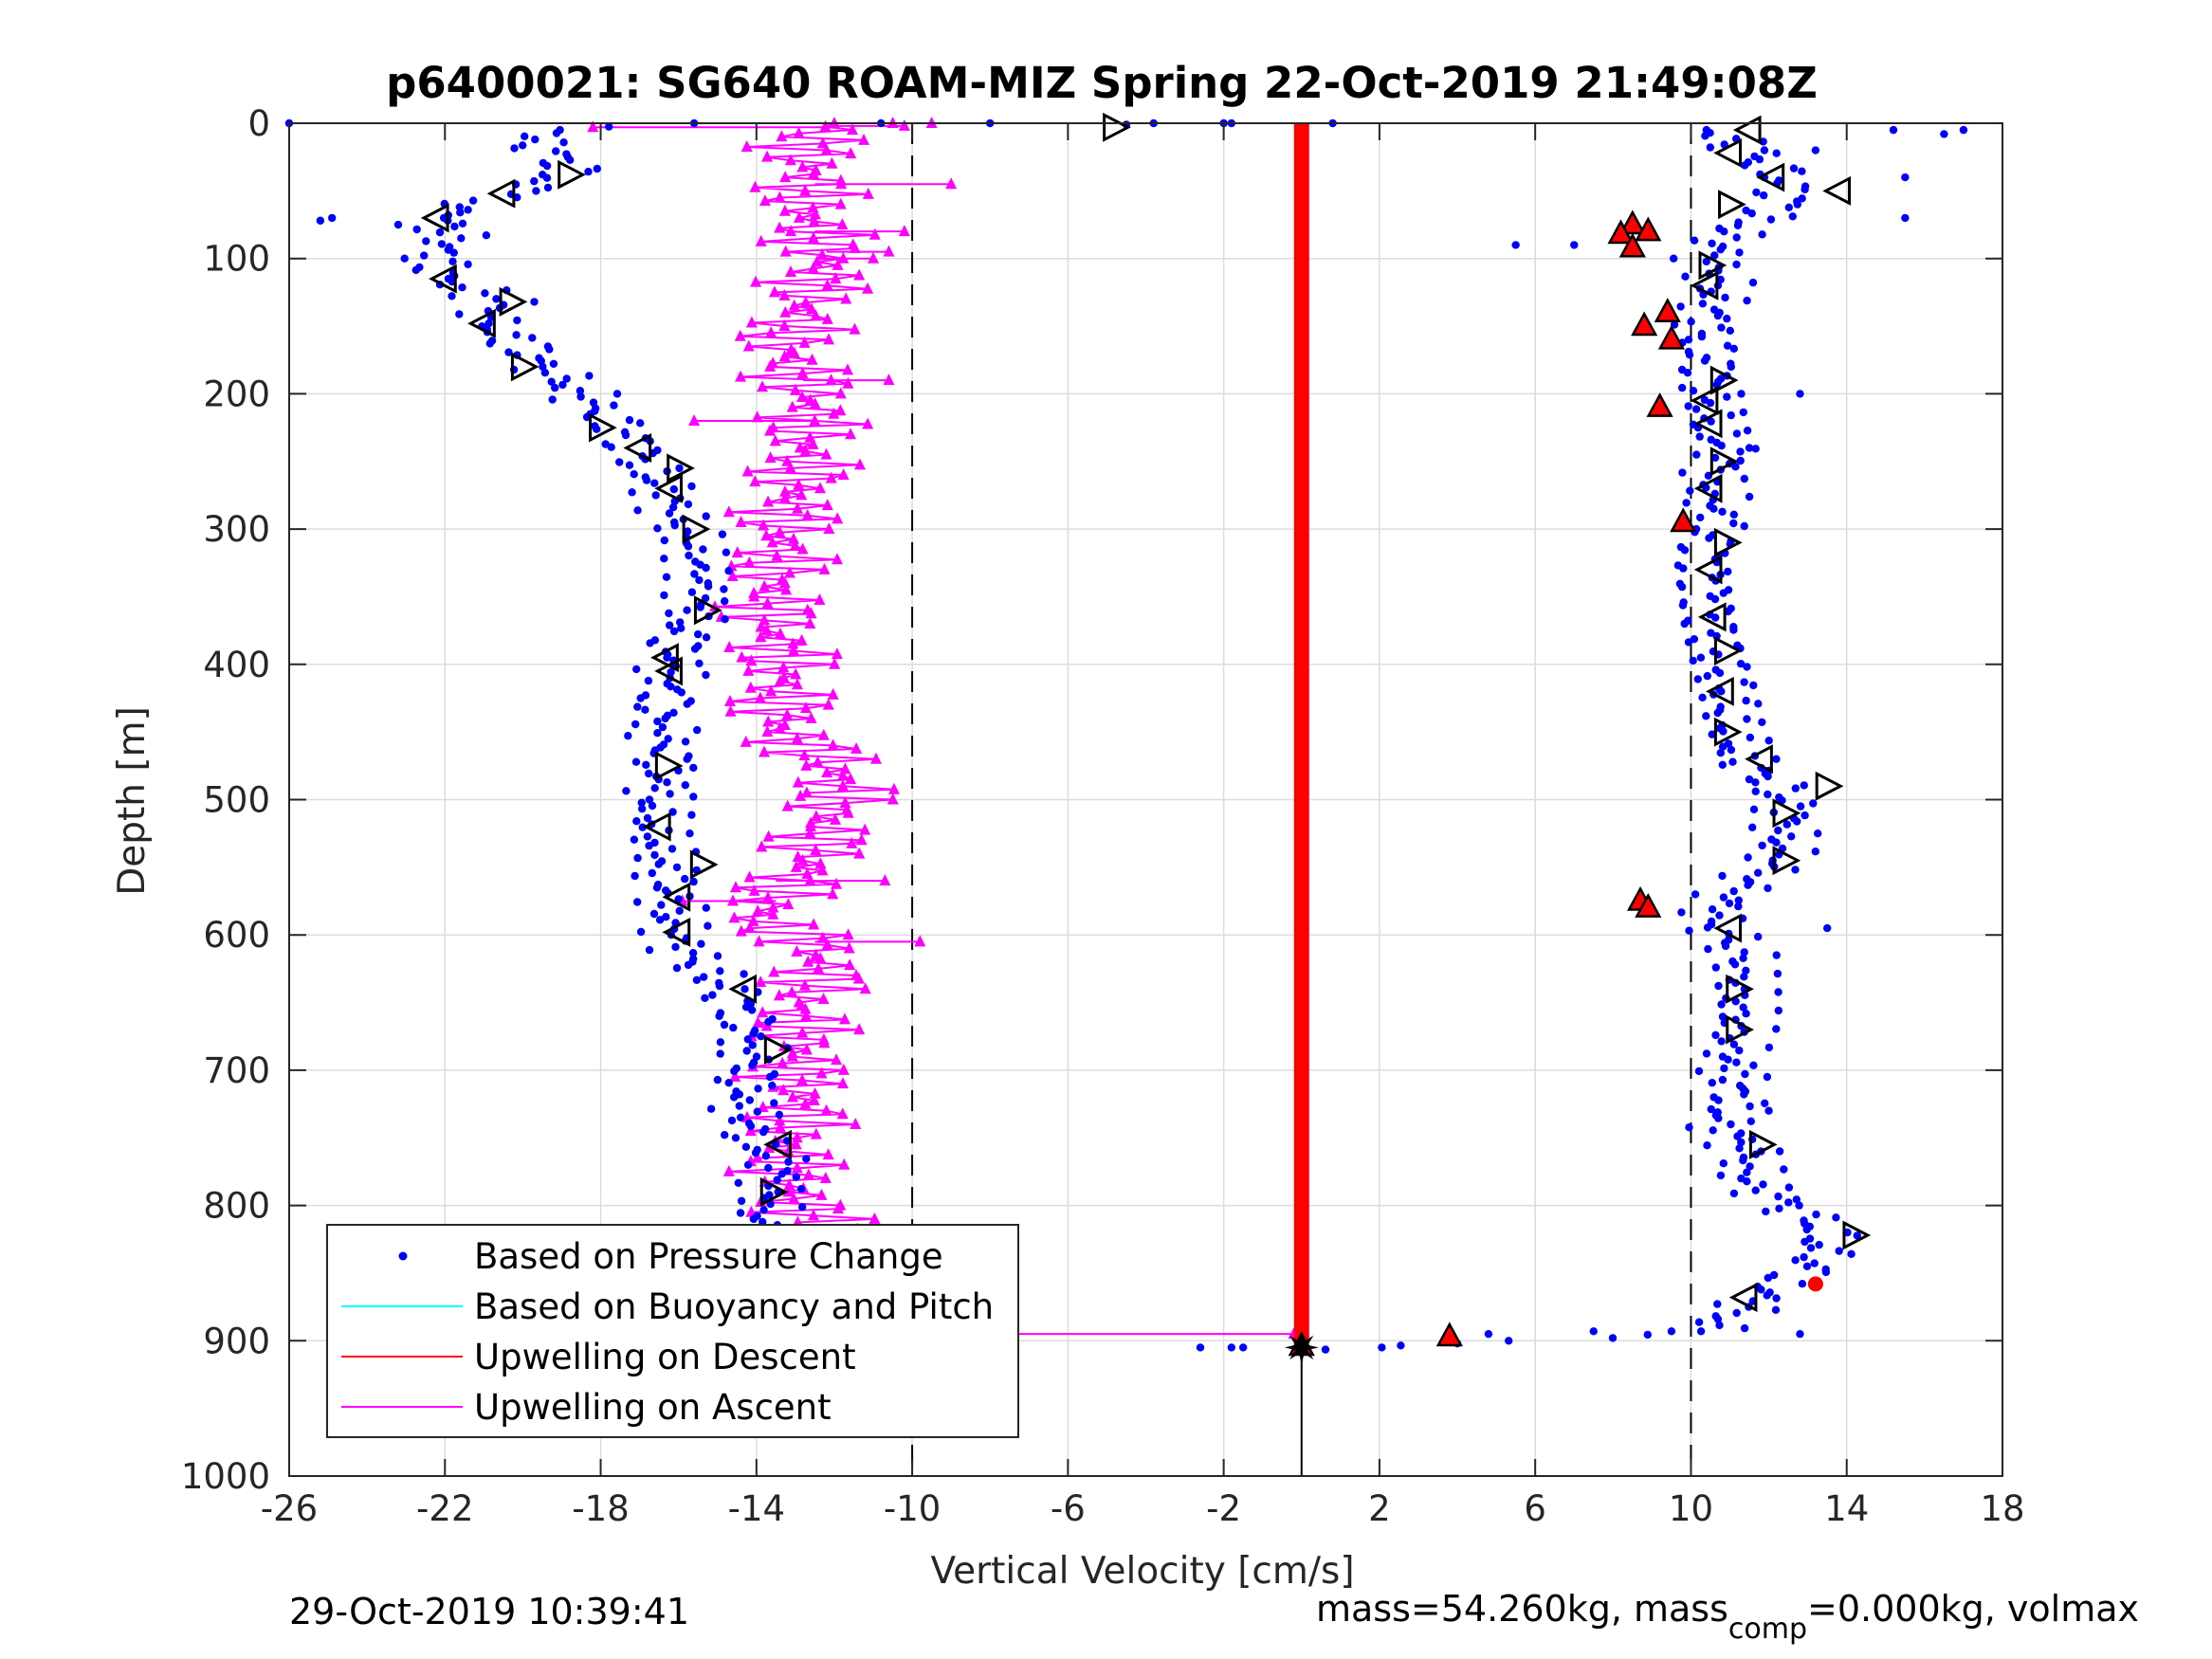 This screenshot has width=2212, height=1659. What do you see at coordinates (444, 1508) in the screenshot?
I see `x-tick-label: -22` at bounding box center [444, 1508].